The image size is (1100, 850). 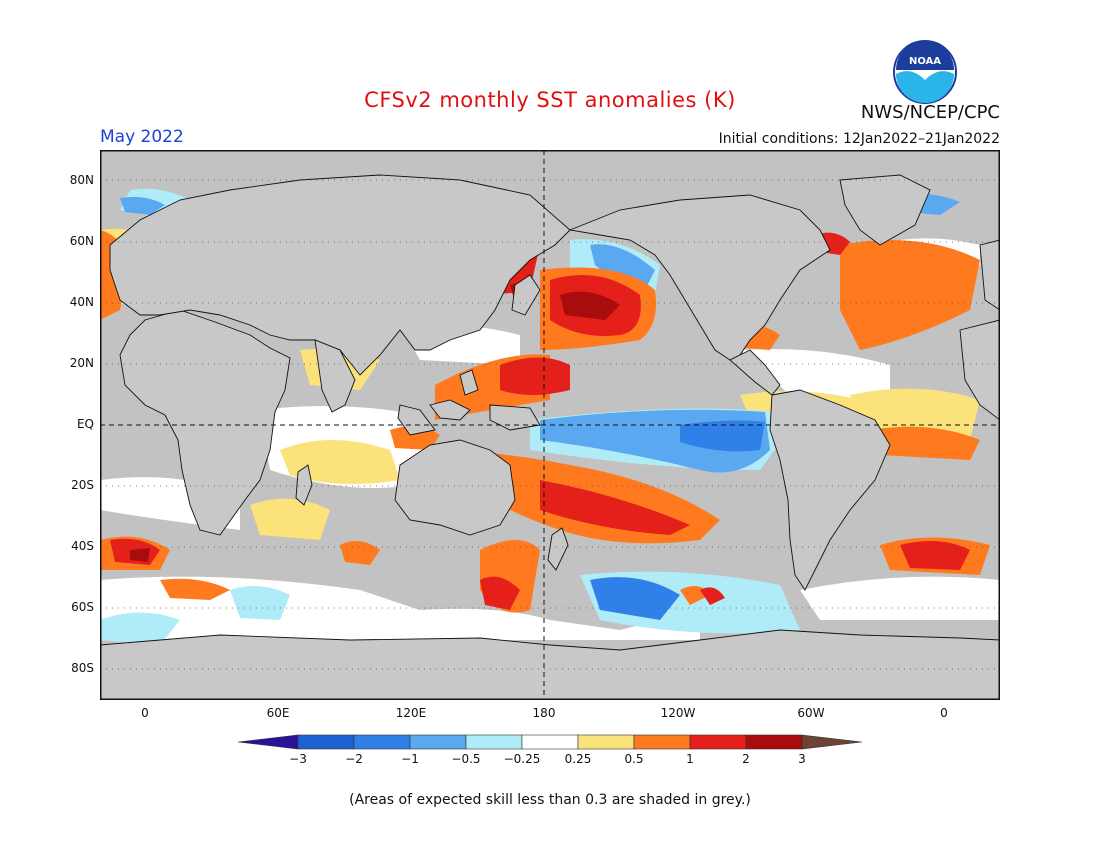 What do you see at coordinates (82, 668) in the screenshot?
I see `lat-label-80s: 80S` at bounding box center [82, 668].